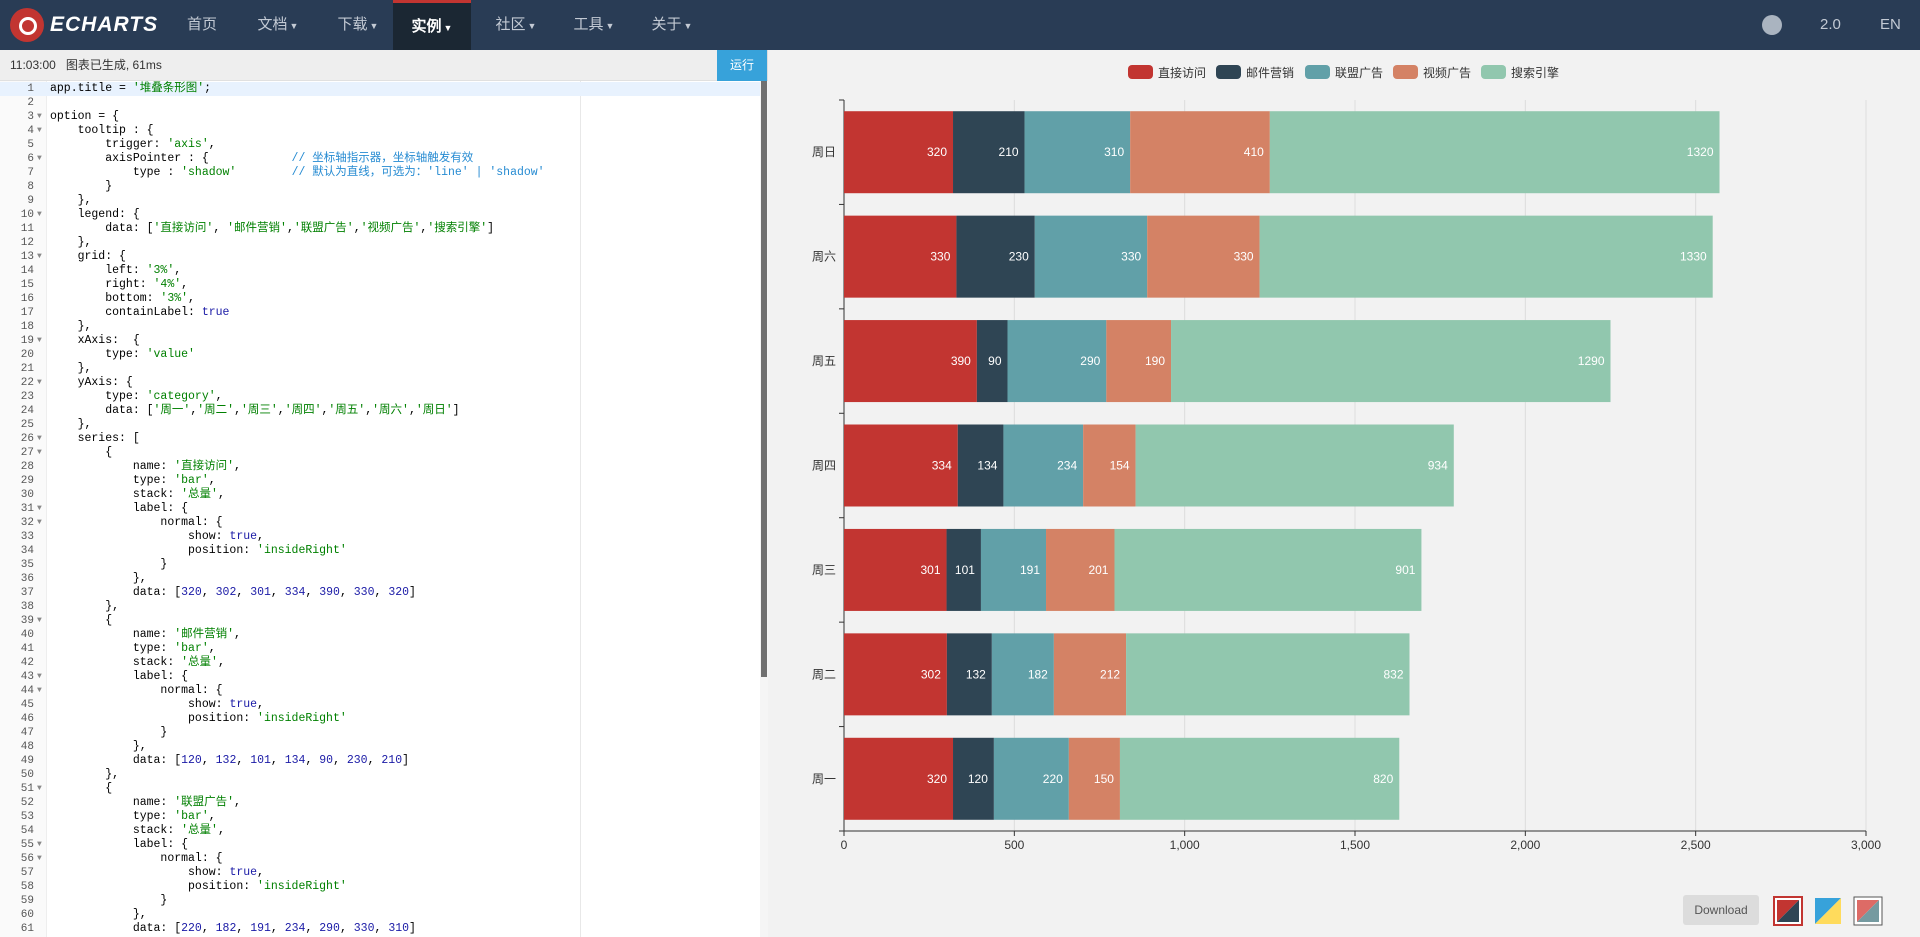 Image resolution: width=1920 pixels, height=937 pixels. I want to click on code-line: 51 ▼ {, so click(380, 789).